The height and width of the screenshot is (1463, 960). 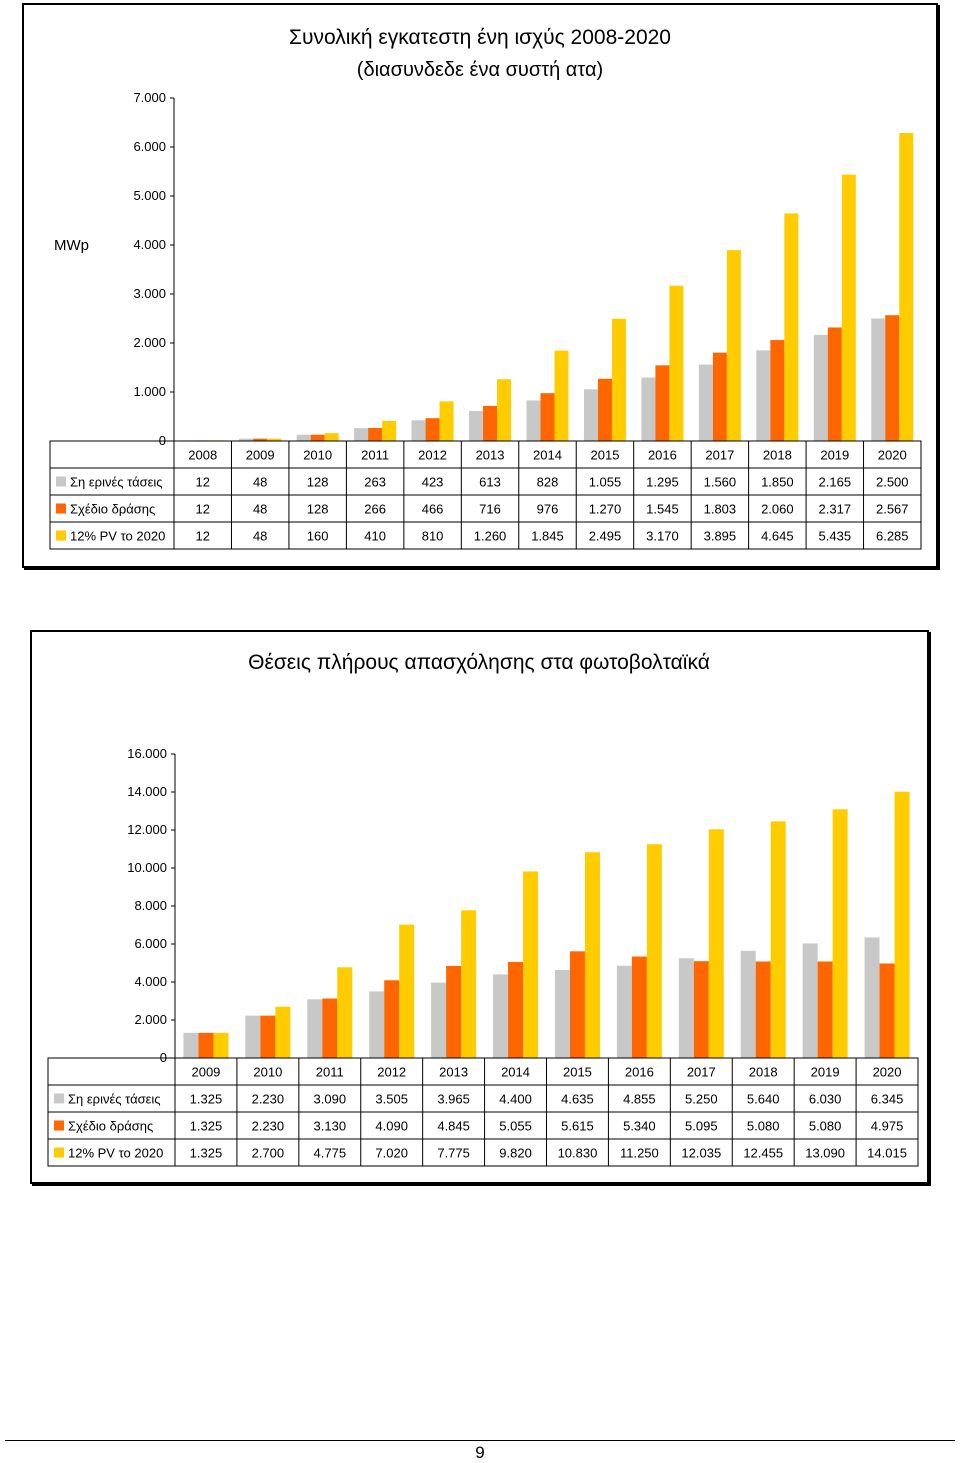 I want to click on bar-pv12-2015, so click(x=618, y=379).